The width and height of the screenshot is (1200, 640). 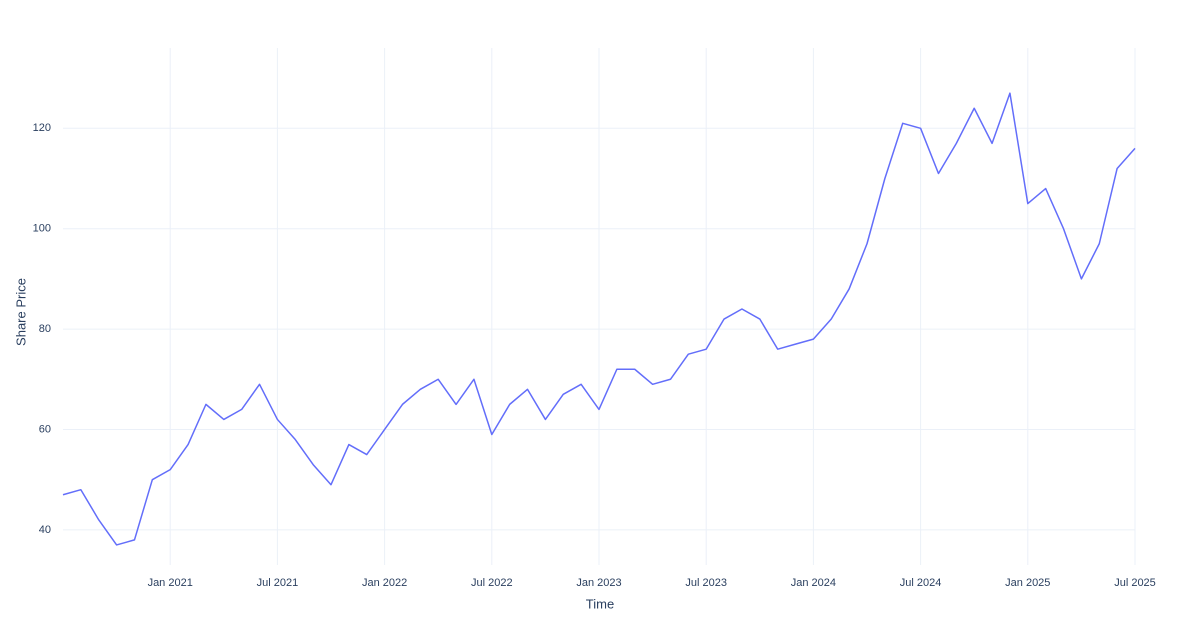 I want to click on x-tick-label: Jan 2022, so click(x=384, y=583).